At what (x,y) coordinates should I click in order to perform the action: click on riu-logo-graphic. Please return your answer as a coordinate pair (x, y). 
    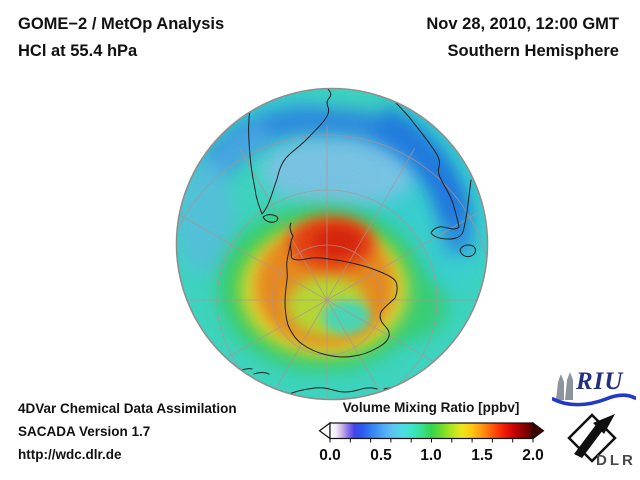
    Looking at the image, I should click on (594, 389).